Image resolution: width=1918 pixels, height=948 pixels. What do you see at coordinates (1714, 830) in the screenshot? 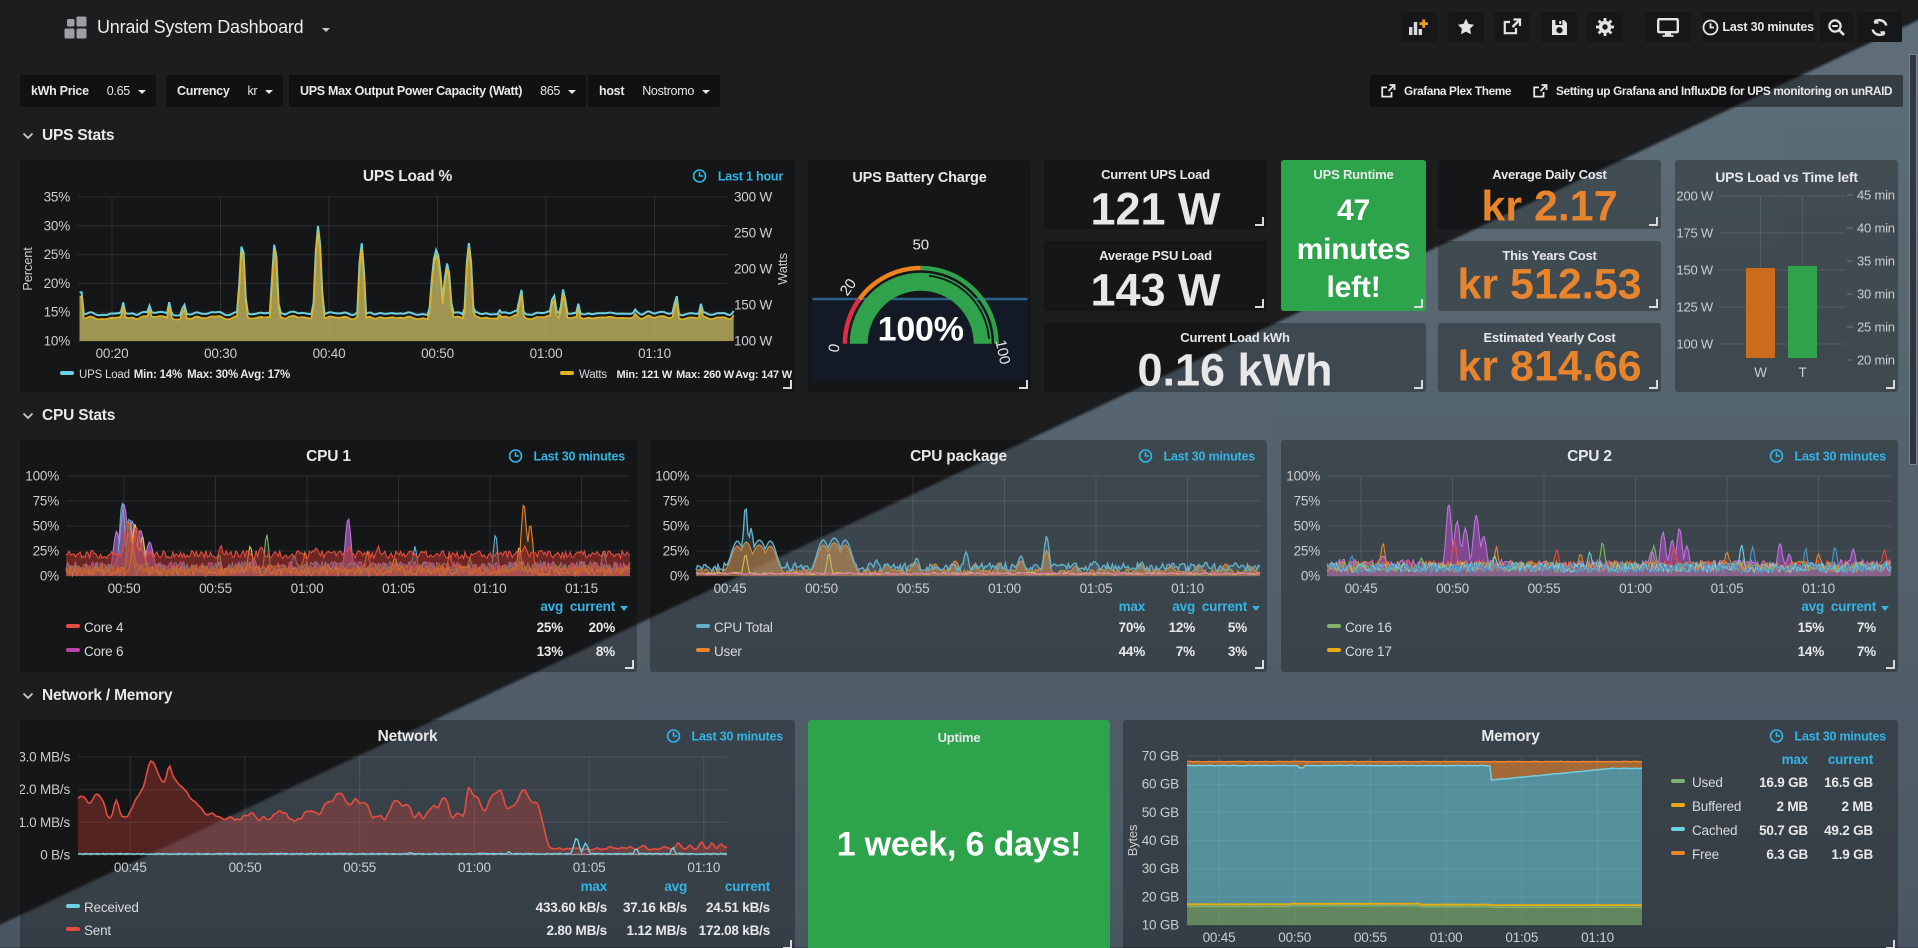
I see `svg-text: Cached` at bounding box center [1714, 830].